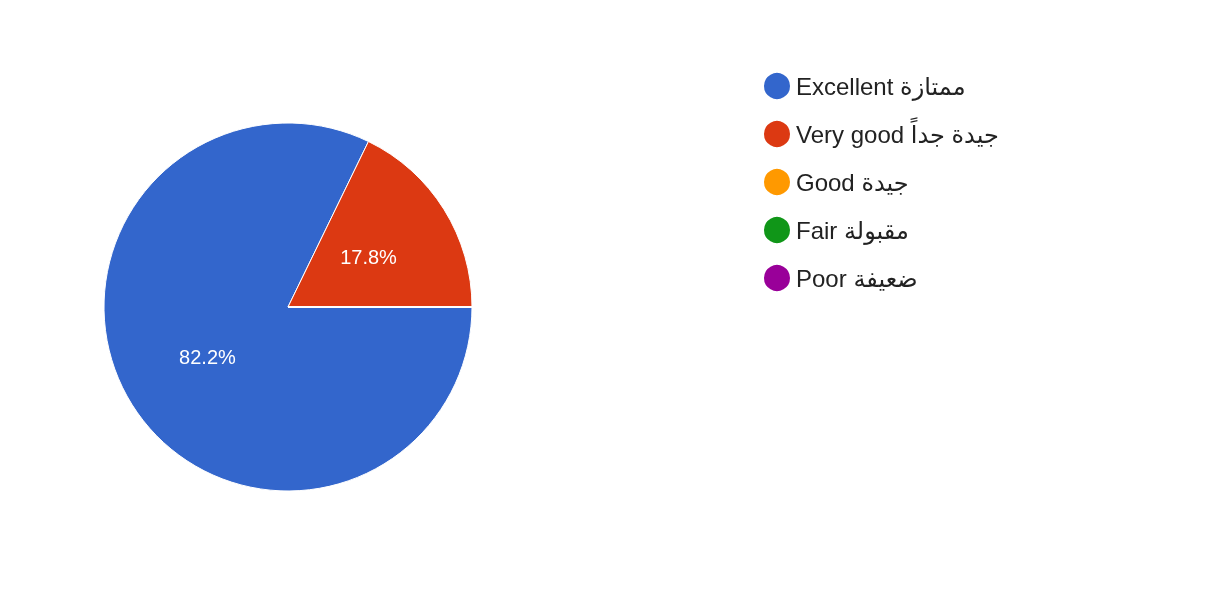 This screenshot has width=1224, height=600. What do you see at coordinates (897, 132) in the screenshot?
I see `legend-label: Very good جيدة جداً` at bounding box center [897, 132].